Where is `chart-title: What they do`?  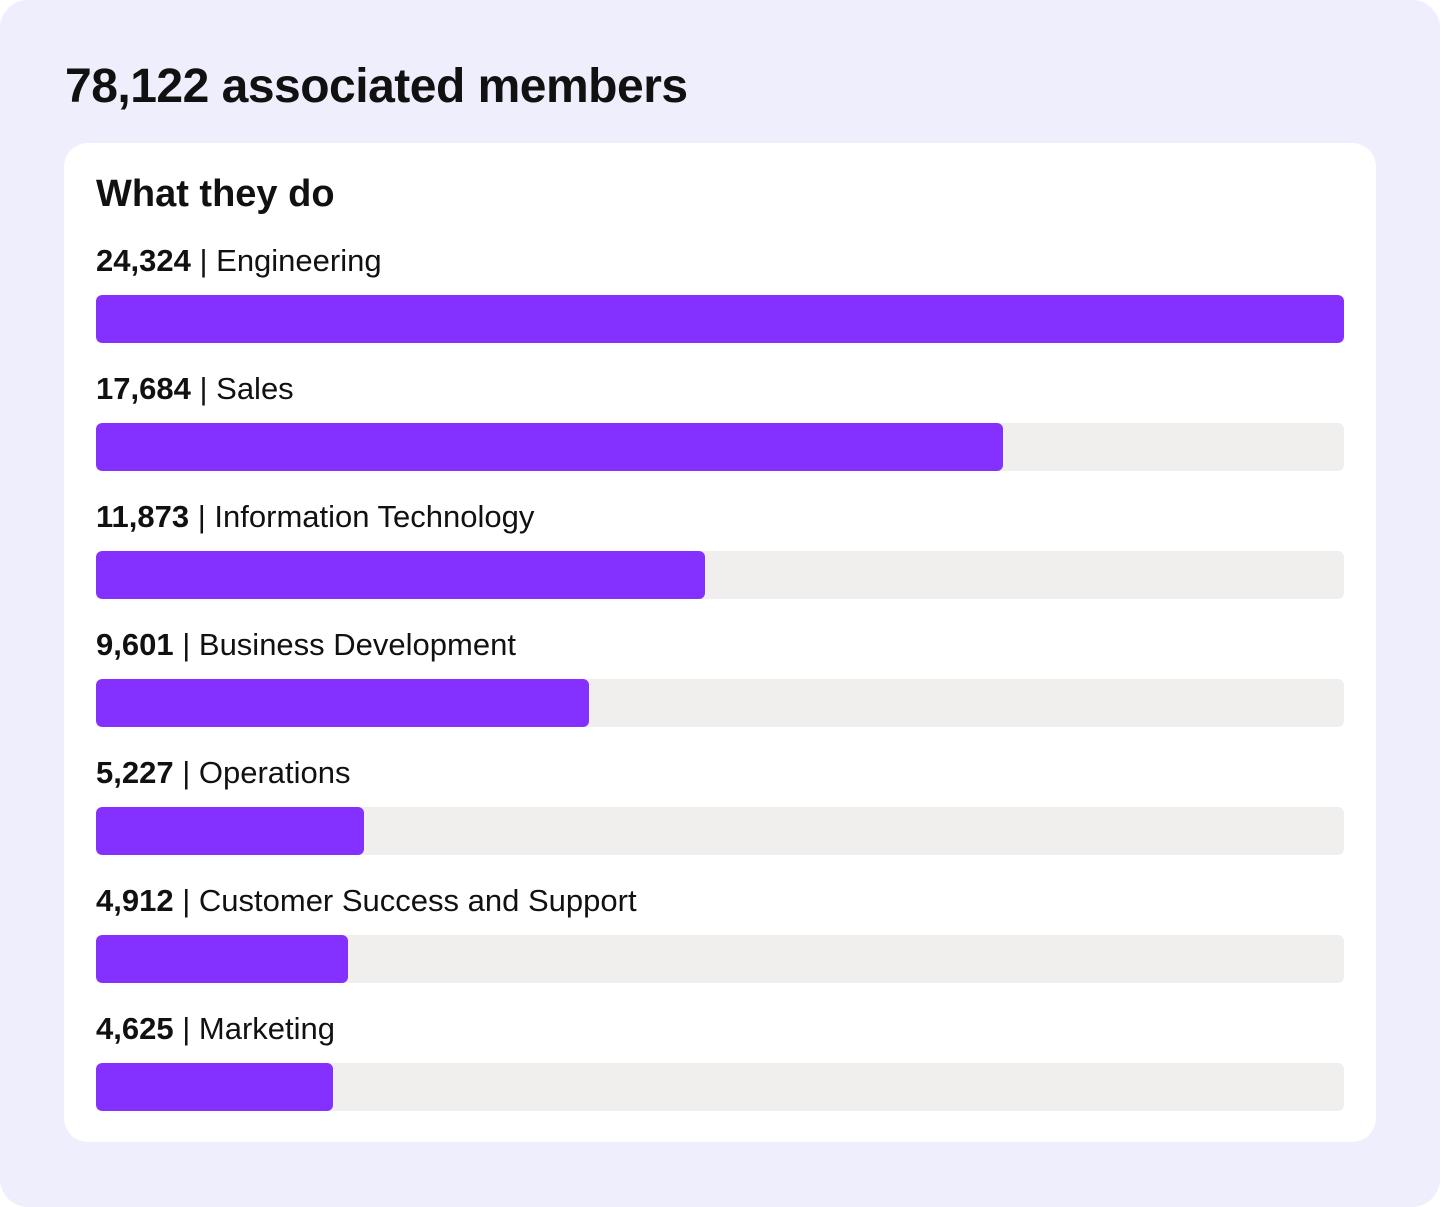
chart-title: What they do is located at coordinates (215, 194).